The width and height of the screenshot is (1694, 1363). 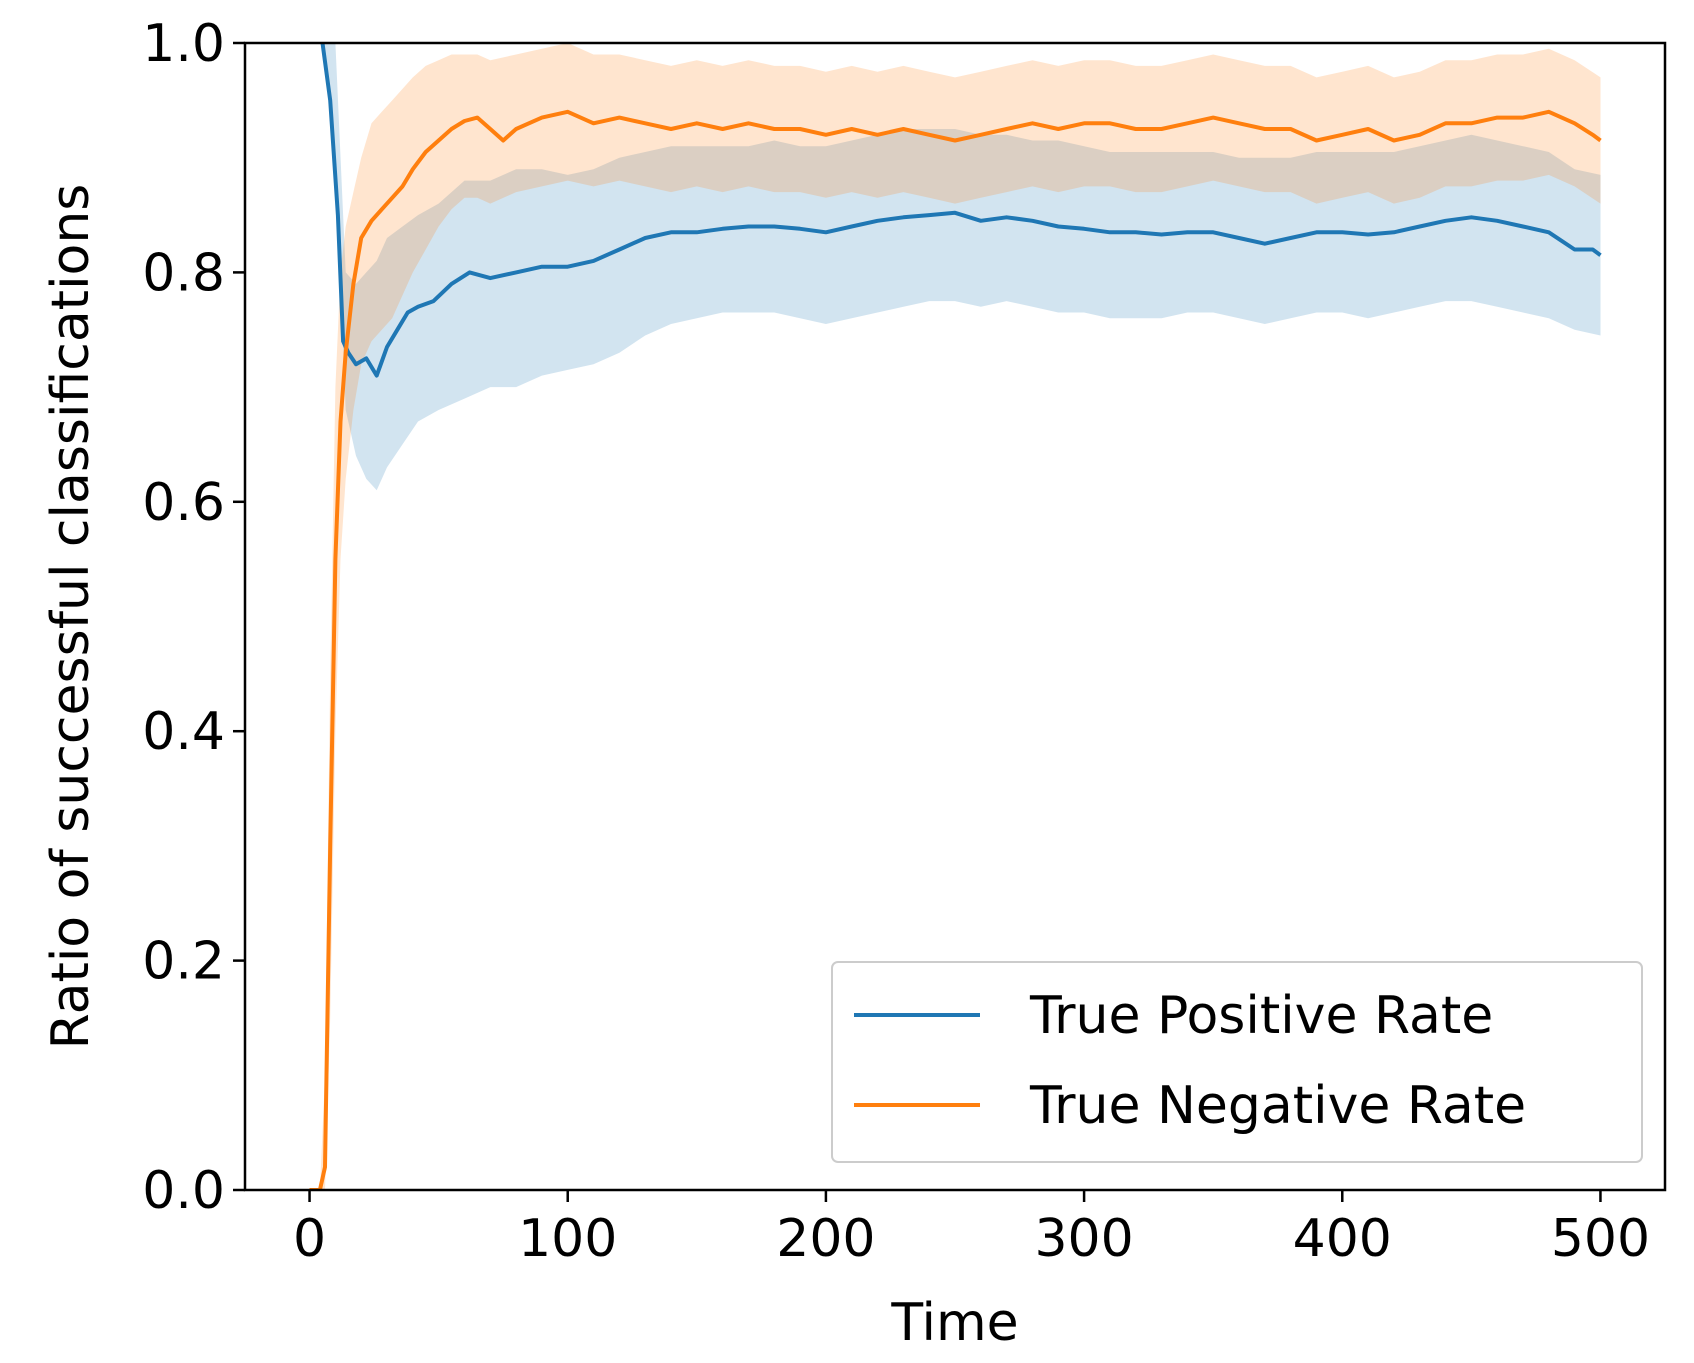 I want to click on legend-label-true-positive-rate: True Positive Rate, so click(x=1261, y=1016).